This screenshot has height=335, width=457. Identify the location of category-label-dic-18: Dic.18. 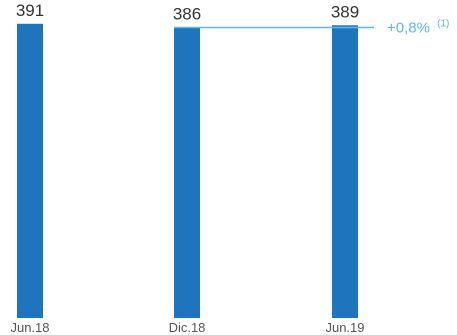
(187, 327).